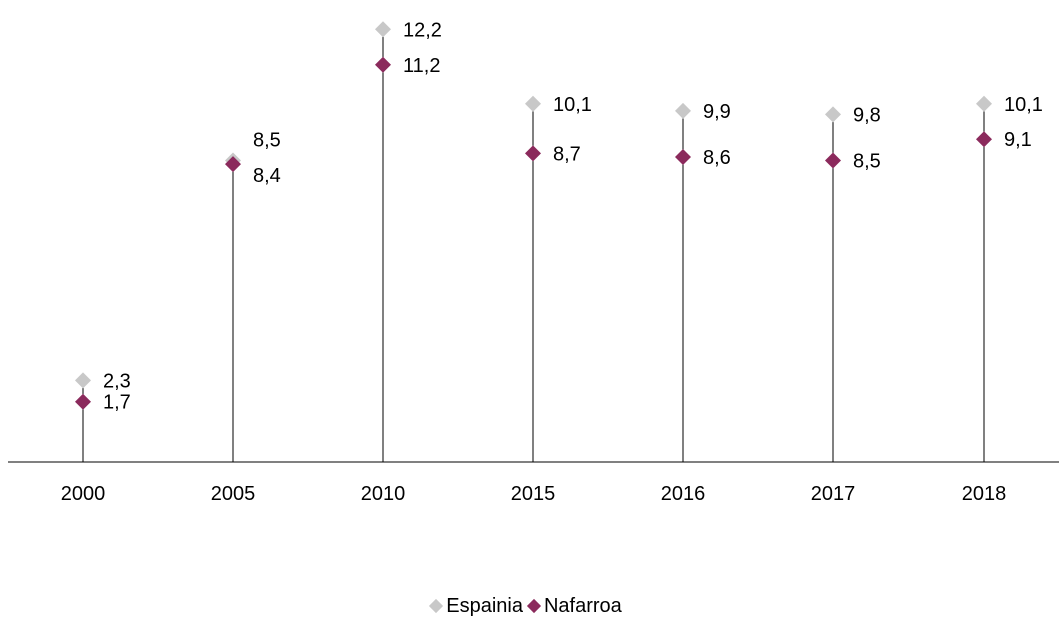  I want to click on legend-item: Espainia, so click(476, 606).